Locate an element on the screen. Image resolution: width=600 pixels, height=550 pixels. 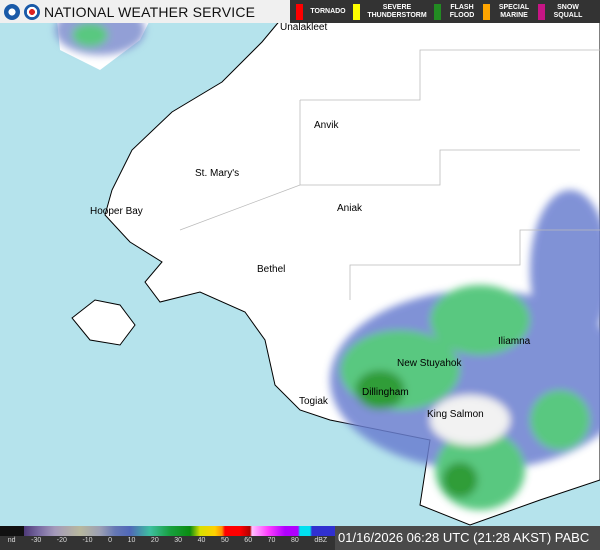
nws-logo is located at coordinates (32, 11).